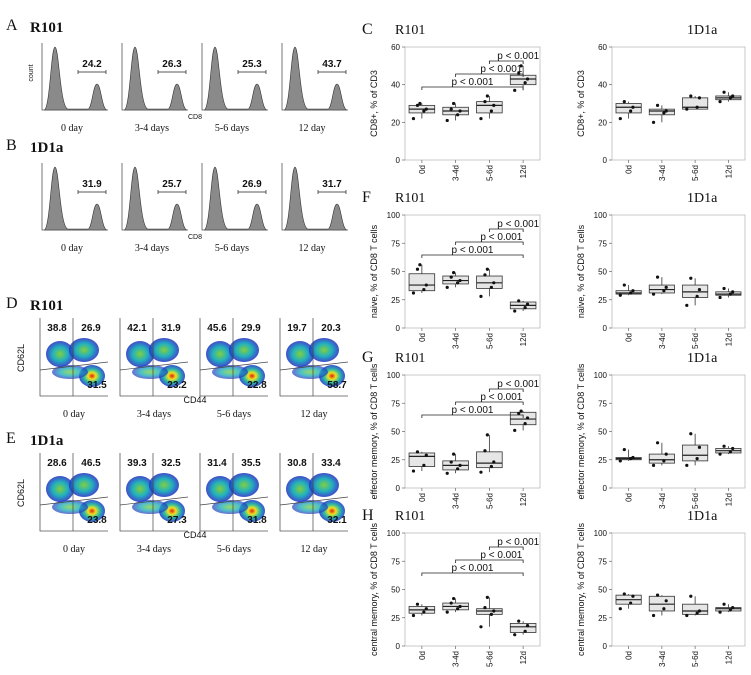 The image size is (751, 675). I want to click on x-tick-label: 0d, so click(629, 497).